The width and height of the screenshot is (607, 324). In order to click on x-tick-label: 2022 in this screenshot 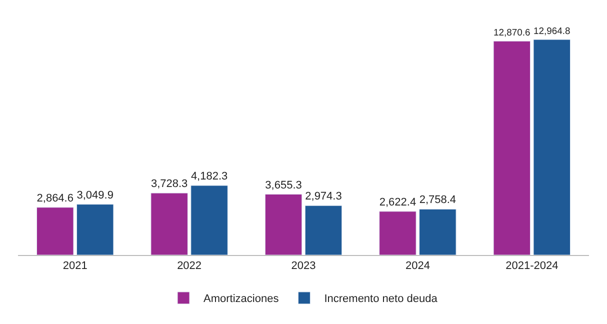, I will do `click(189, 266)`.